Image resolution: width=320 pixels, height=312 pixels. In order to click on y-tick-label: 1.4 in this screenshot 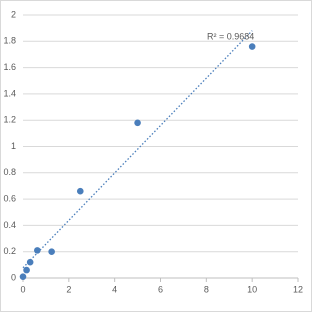, I will do `click(9, 93)`.